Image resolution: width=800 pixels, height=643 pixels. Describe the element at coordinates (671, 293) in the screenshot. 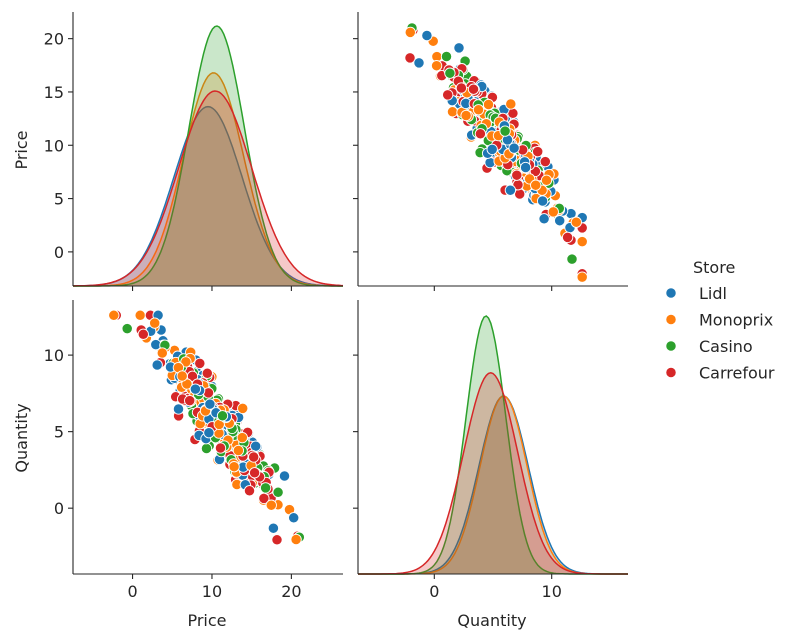

I see `legend-marker-lidl` at that location.